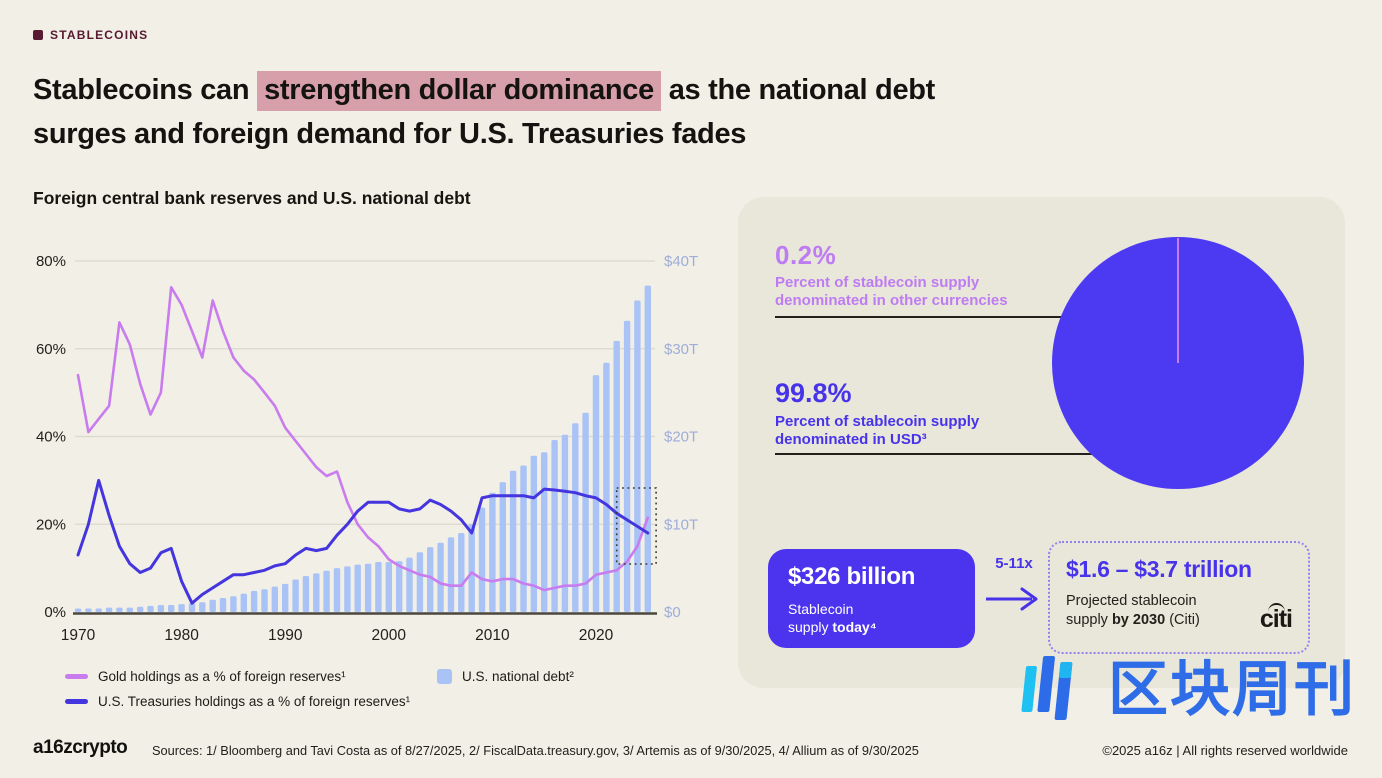 The image size is (1382, 778). I want to click on multiplier-label: 5-11x, so click(1014, 563).